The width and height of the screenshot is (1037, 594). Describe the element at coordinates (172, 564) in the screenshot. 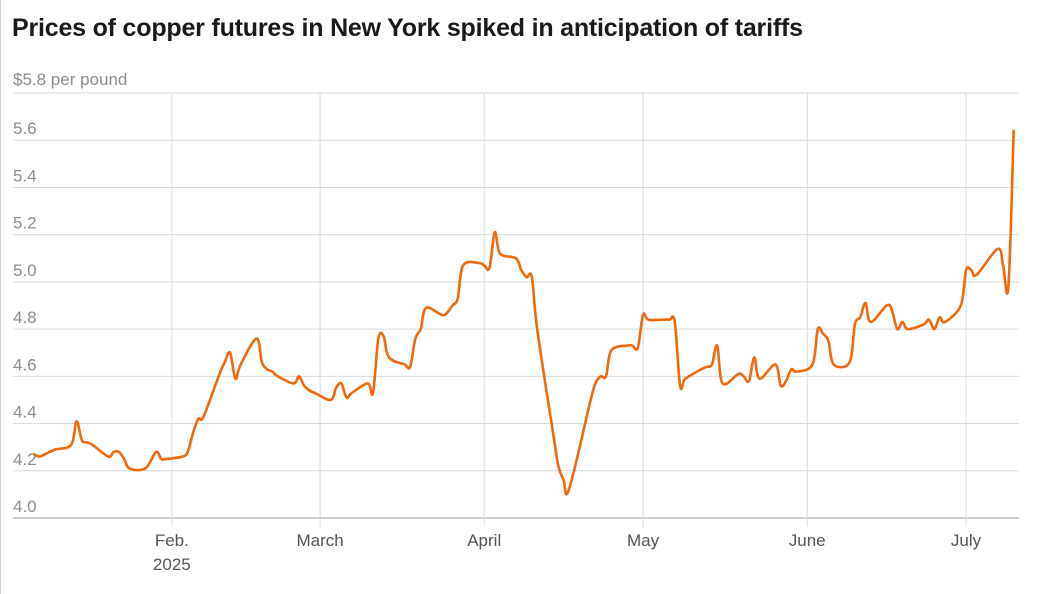

I see `x-tick-sublabel: 2025` at that location.